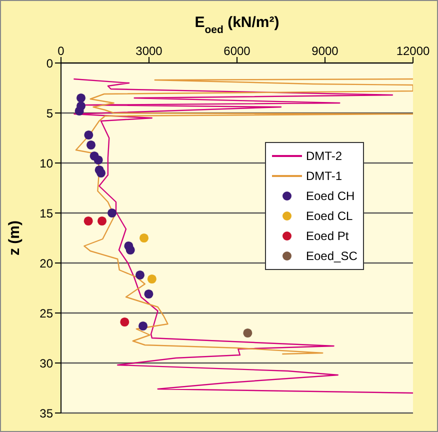 The width and height of the screenshot is (438, 432). I want to click on x-tick-label: 12000, so click(413, 51).